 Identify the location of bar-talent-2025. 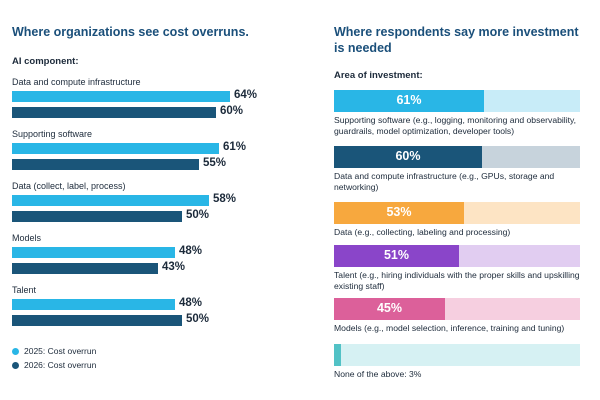
(93, 304).